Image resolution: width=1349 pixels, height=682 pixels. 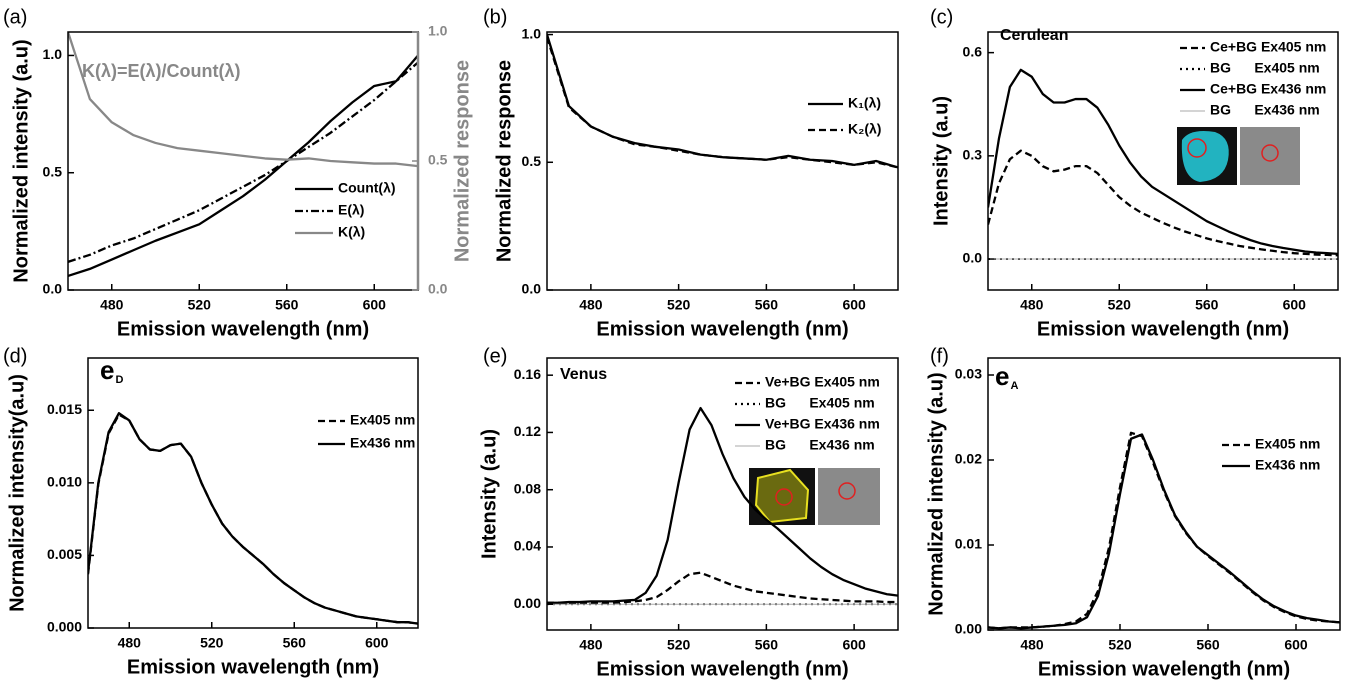 What do you see at coordinates (527, 546) in the screenshot?
I see `y-tick-label: 0.04` at bounding box center [527, 546].